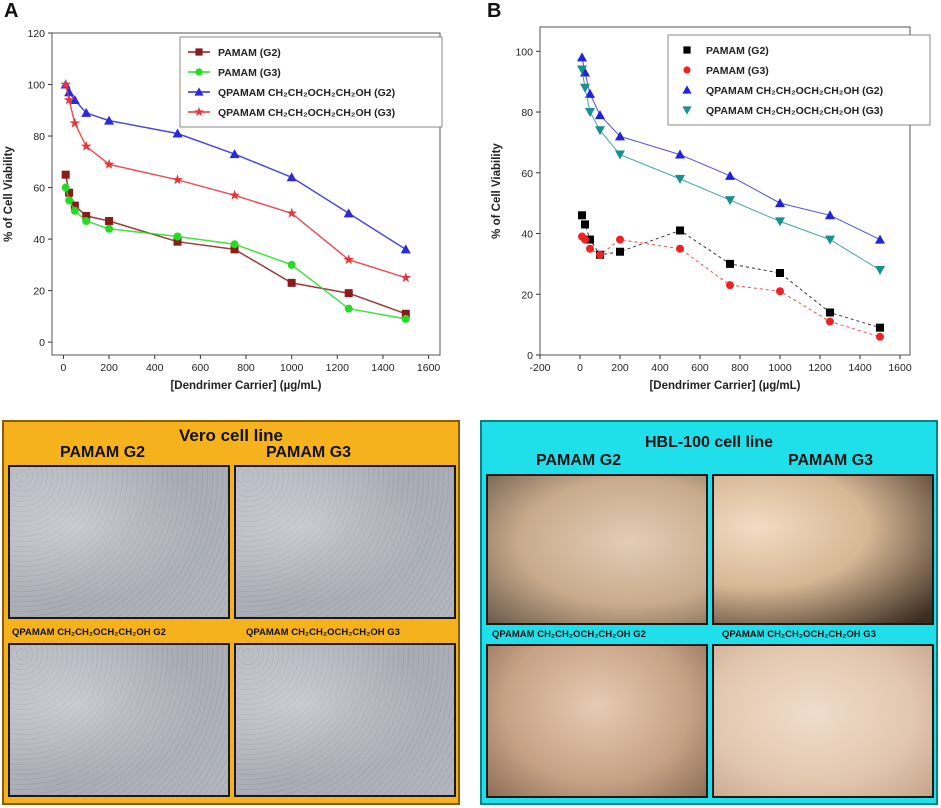 The width and height of the screenshot is (941, 808). What do you see at coordinates (36, 86) in the screenshot?
I see `chart-a-ytick-label-5: 100` at bounding box center [36, 86].